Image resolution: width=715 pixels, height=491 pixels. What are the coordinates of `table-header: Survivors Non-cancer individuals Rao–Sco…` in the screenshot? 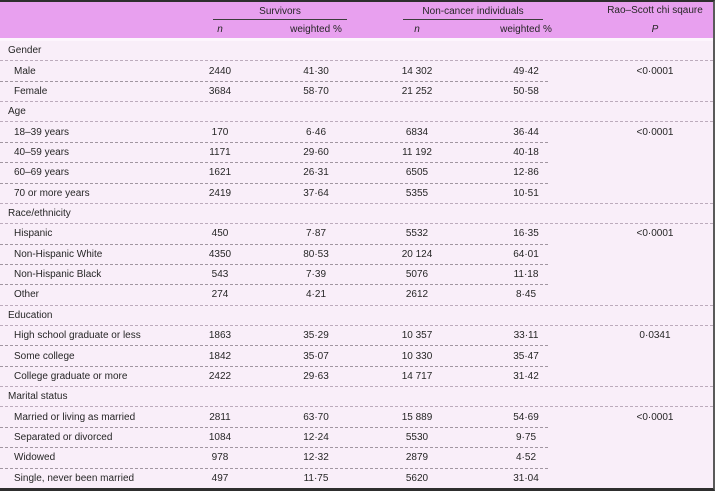 It's located at (356, 21).